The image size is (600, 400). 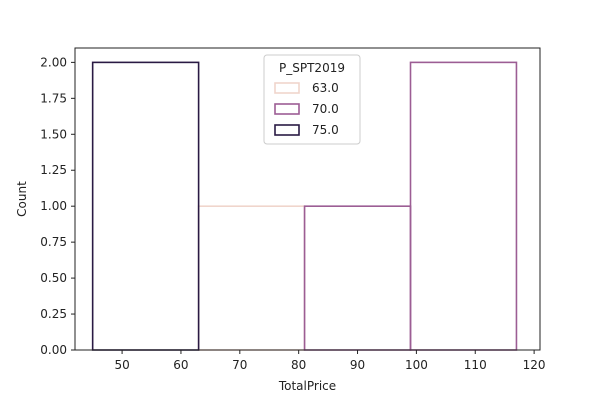 What do you see at coordinates (239, 365) in the screenshot?
I see `x-tick-label: 70` at bounding box center [239, 365].